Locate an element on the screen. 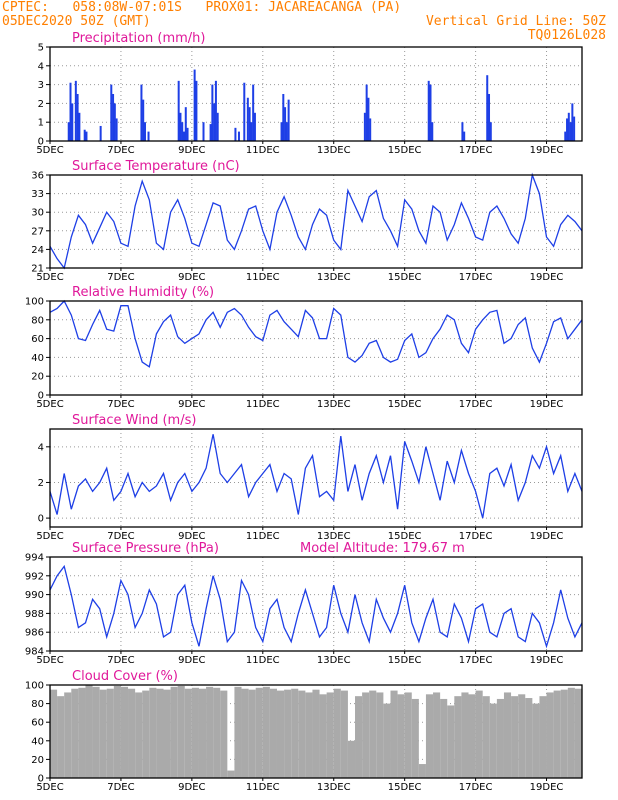  grid-line-note: Vertical Grid Line: 50Z is located at coordinates (515, 21).